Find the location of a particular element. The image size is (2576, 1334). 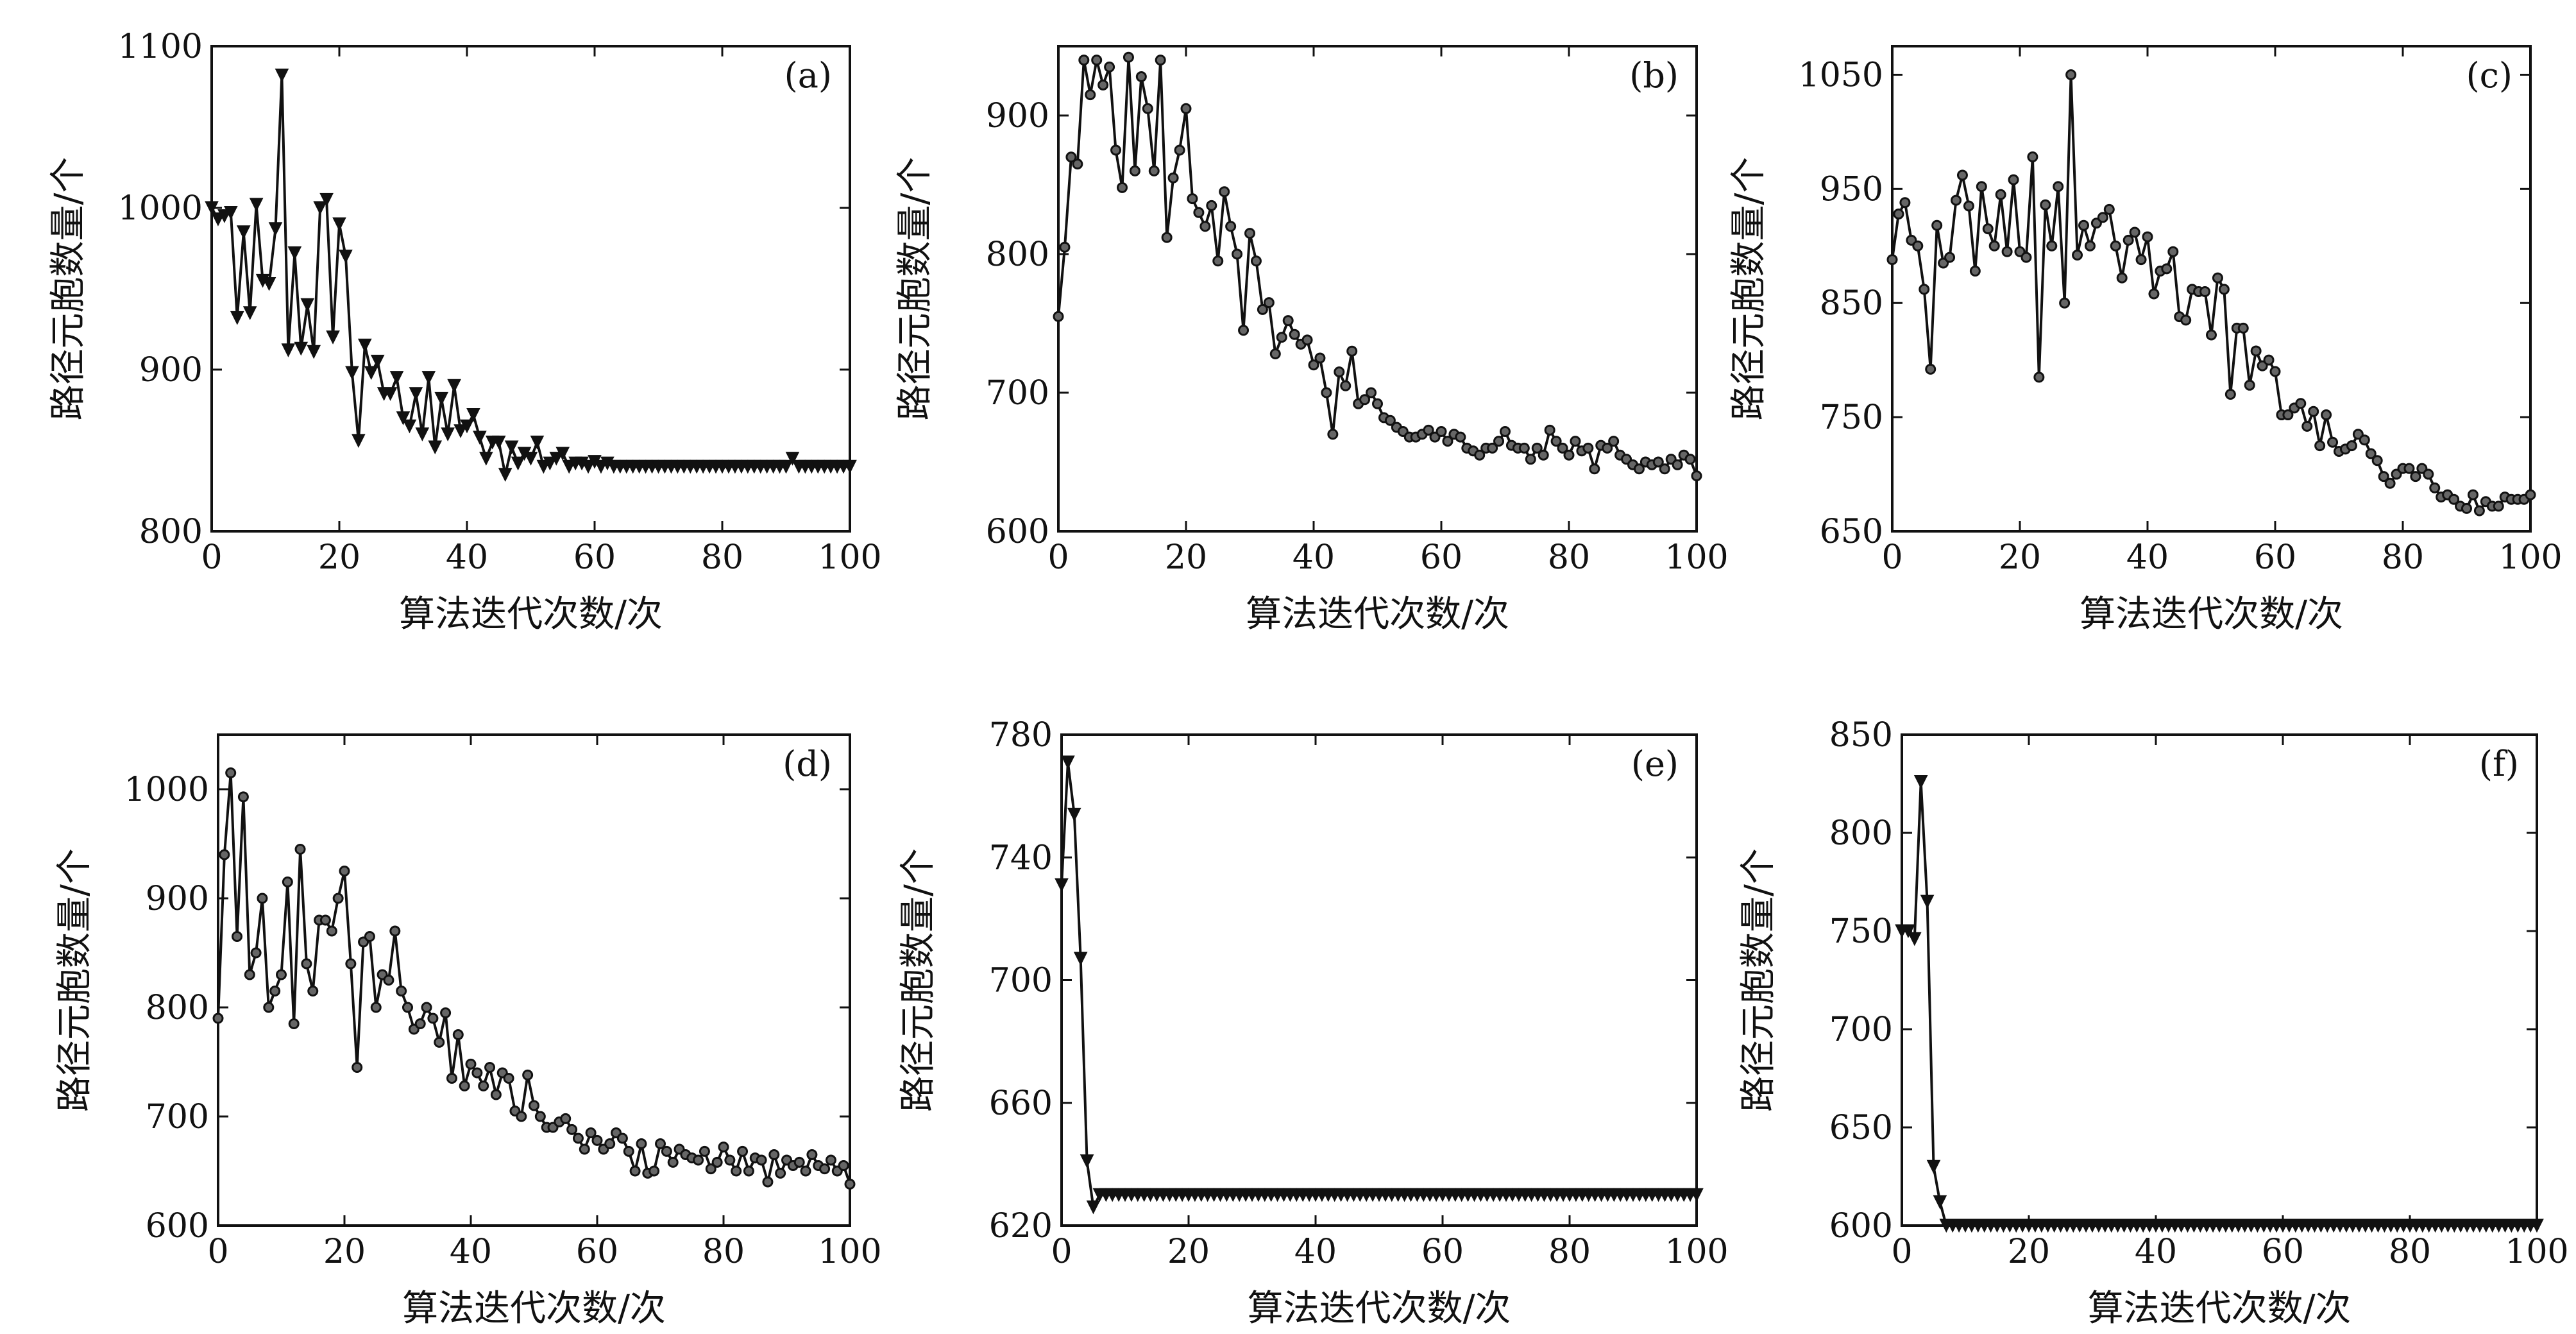

y-tick-label: 740 is located at coordinates (1021, 858).